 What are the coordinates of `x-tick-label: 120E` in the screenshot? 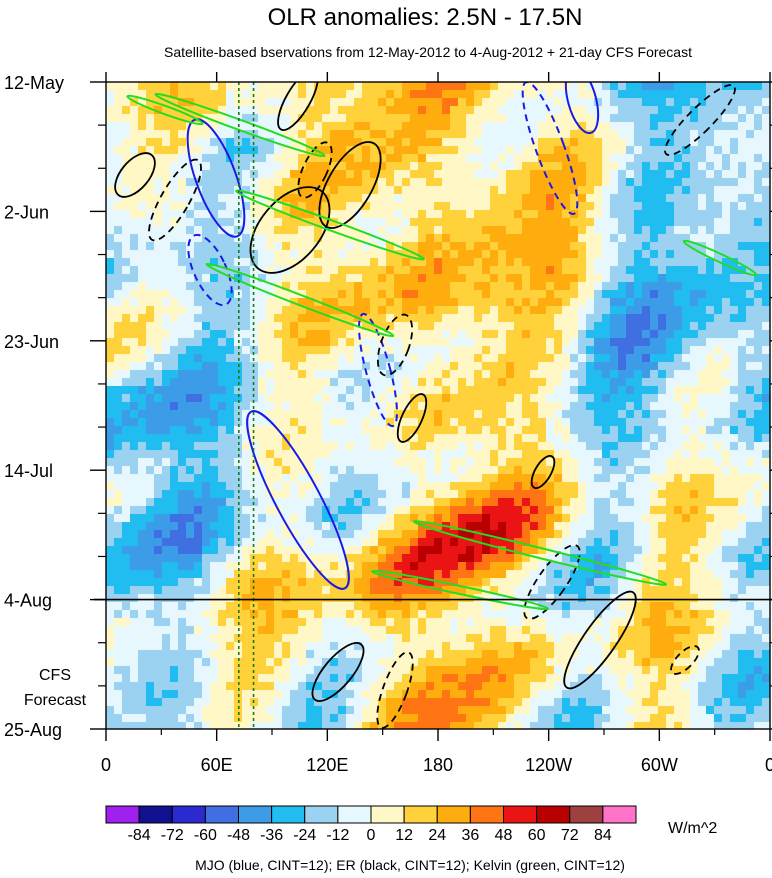 It's located at (327, 765).